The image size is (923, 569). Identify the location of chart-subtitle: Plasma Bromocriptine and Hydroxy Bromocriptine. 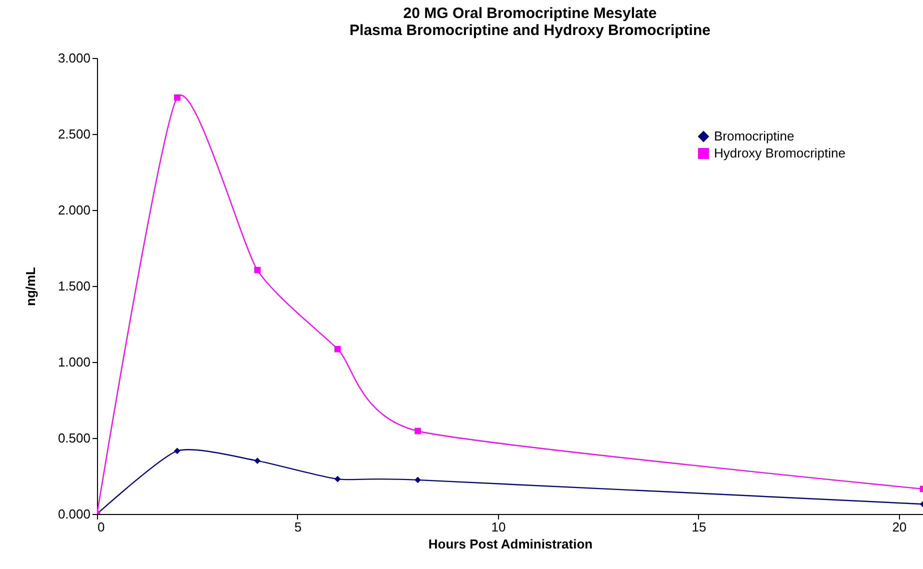
(530, 30).